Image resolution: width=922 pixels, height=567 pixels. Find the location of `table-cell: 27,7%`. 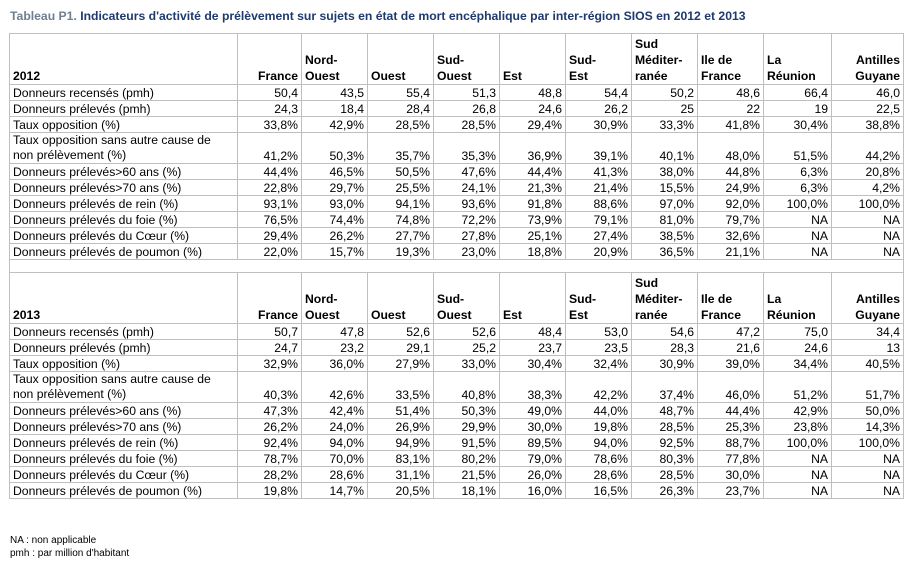

table-cell: 27,7% is located at coordinates (400, 235).